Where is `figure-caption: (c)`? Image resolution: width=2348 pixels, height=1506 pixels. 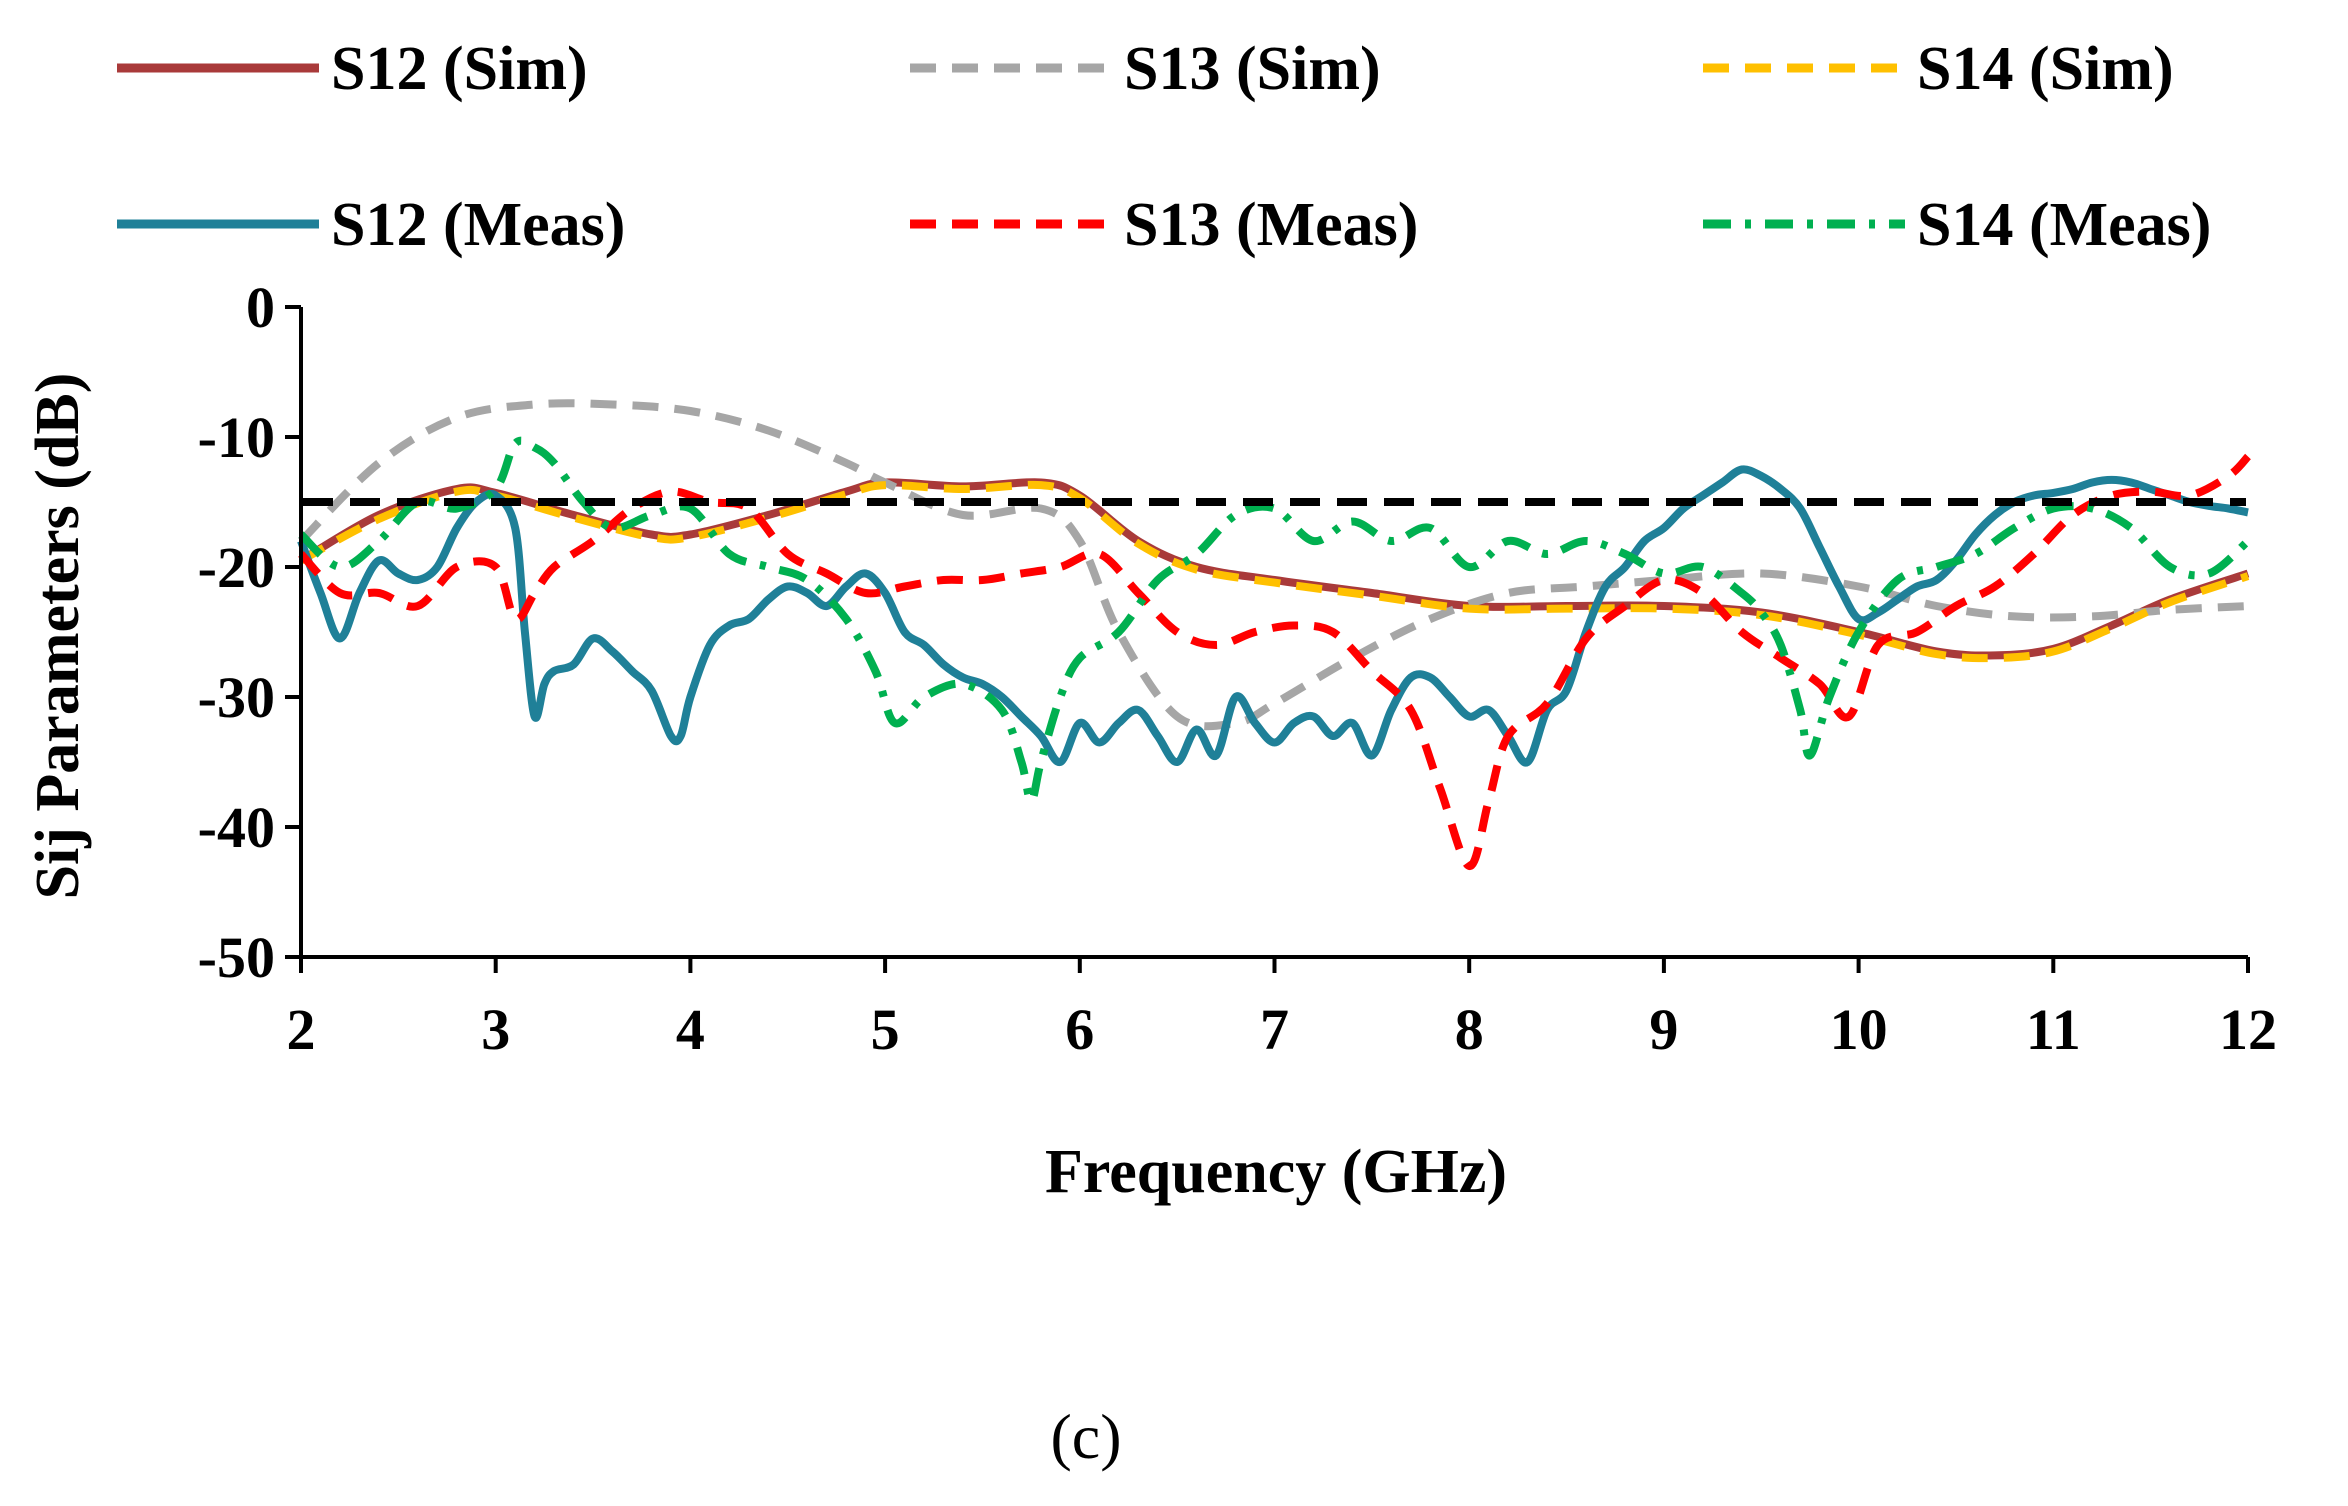
figure-caption: (c) is located at coordinates (1085, 1436).